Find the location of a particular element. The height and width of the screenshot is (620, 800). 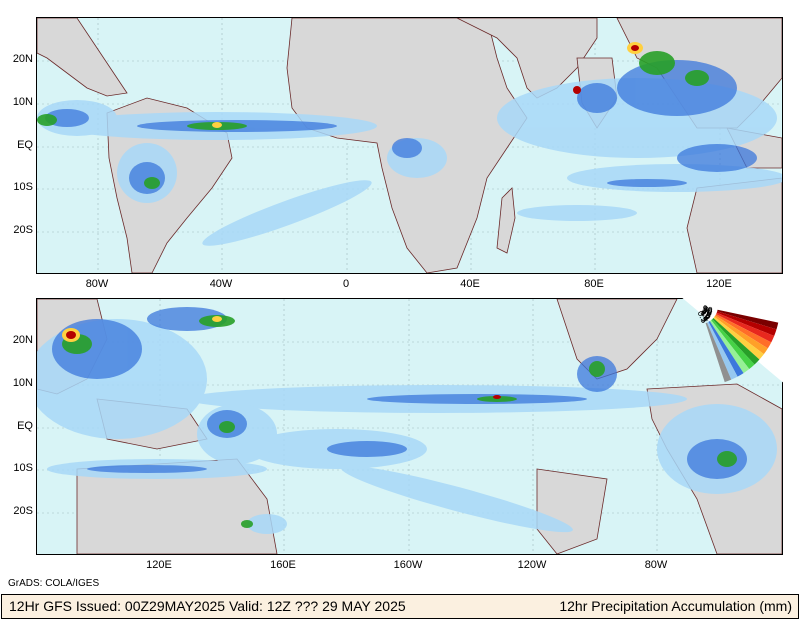

top-lon-label: 120E is located at coordinates (719, 284).